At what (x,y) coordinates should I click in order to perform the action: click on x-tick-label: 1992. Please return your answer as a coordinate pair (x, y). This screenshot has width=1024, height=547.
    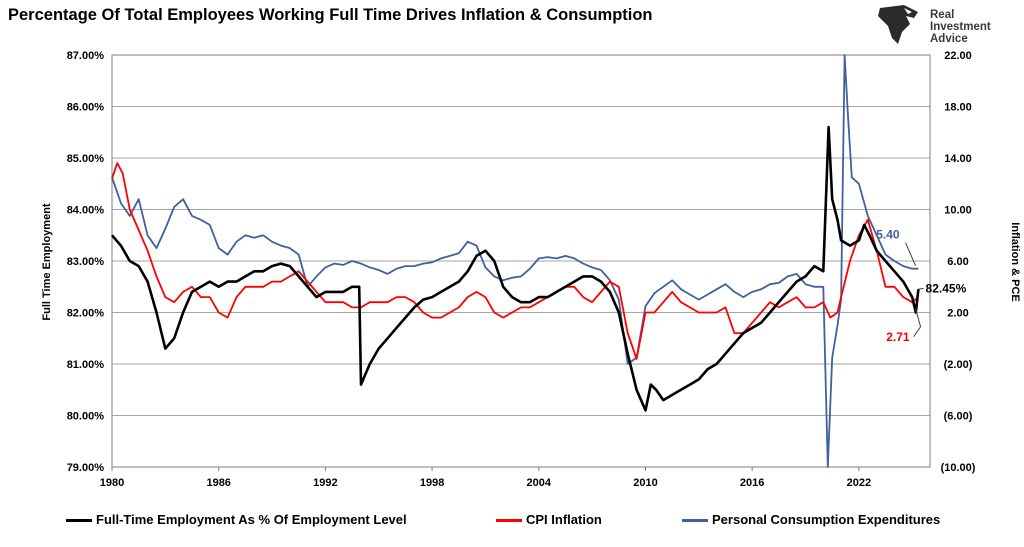
    Looking at the image, I should click on (325, 483).